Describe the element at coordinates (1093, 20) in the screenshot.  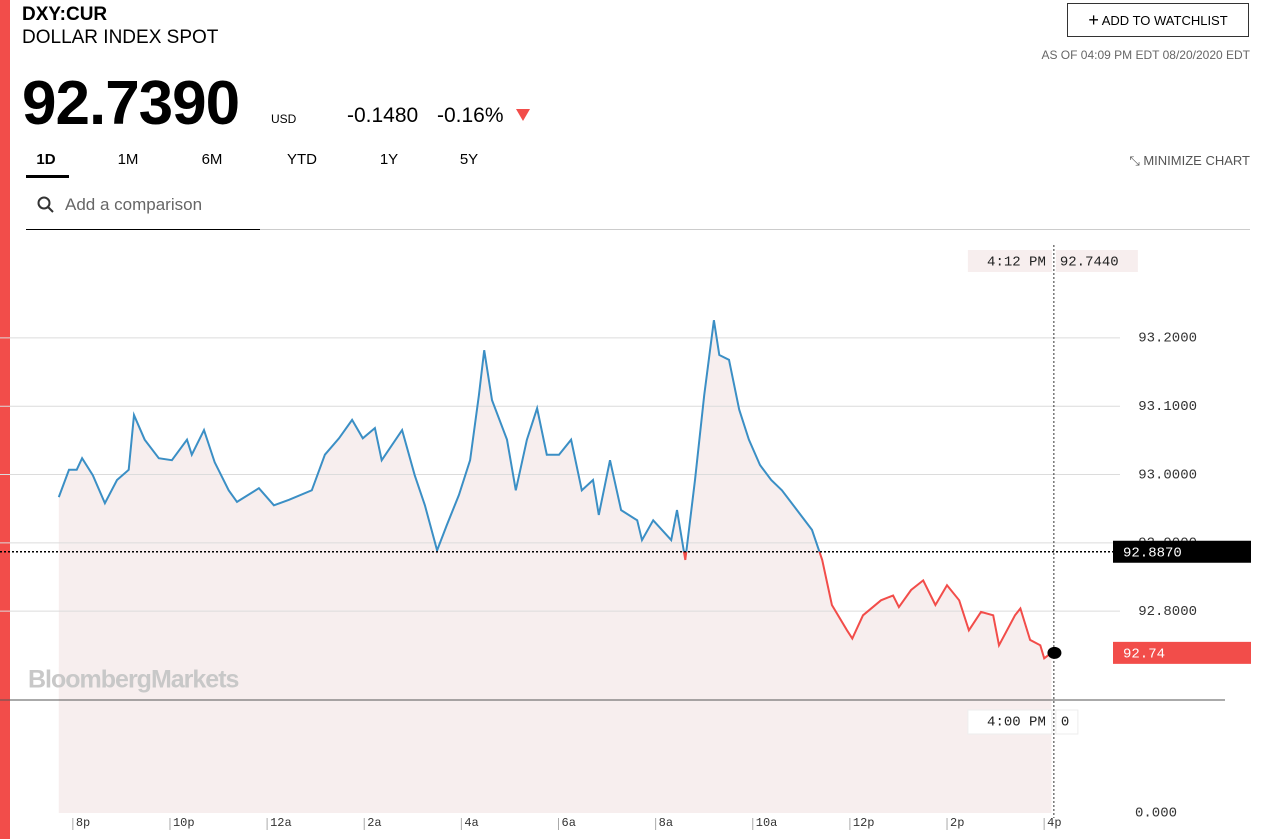
I see `plus-icon: +` at that location.